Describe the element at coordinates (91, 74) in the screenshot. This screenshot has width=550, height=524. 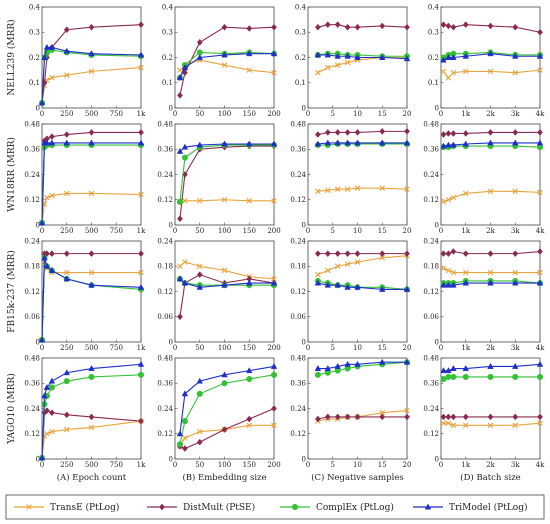
I see `series-trimodel` at that location.